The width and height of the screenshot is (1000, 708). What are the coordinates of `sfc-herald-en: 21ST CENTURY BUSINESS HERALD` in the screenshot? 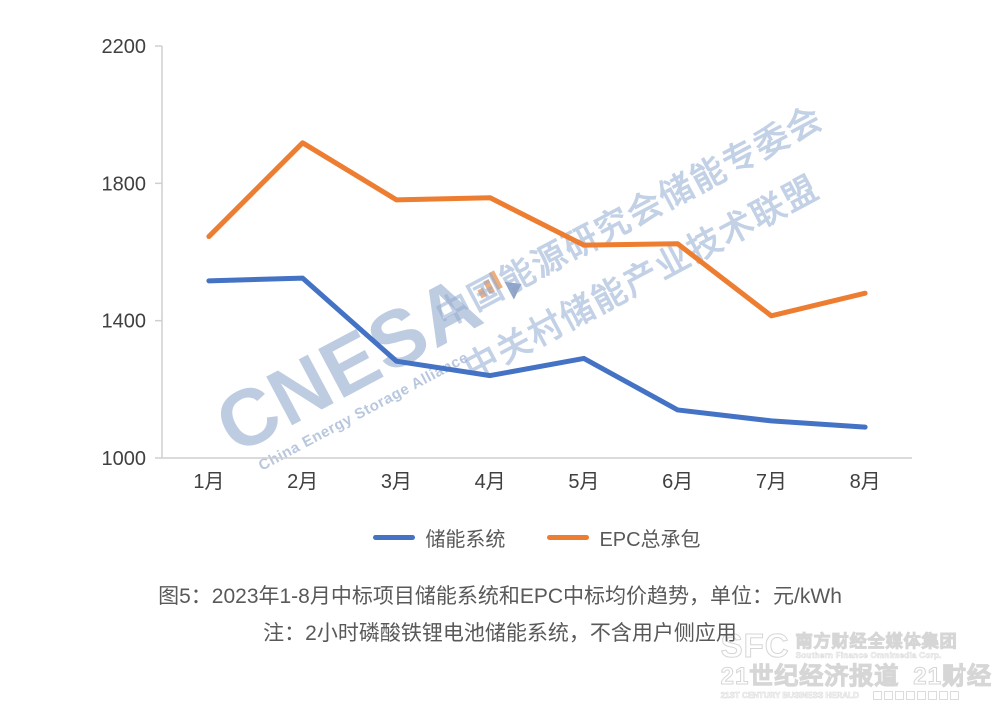 It's located at (789, 696).